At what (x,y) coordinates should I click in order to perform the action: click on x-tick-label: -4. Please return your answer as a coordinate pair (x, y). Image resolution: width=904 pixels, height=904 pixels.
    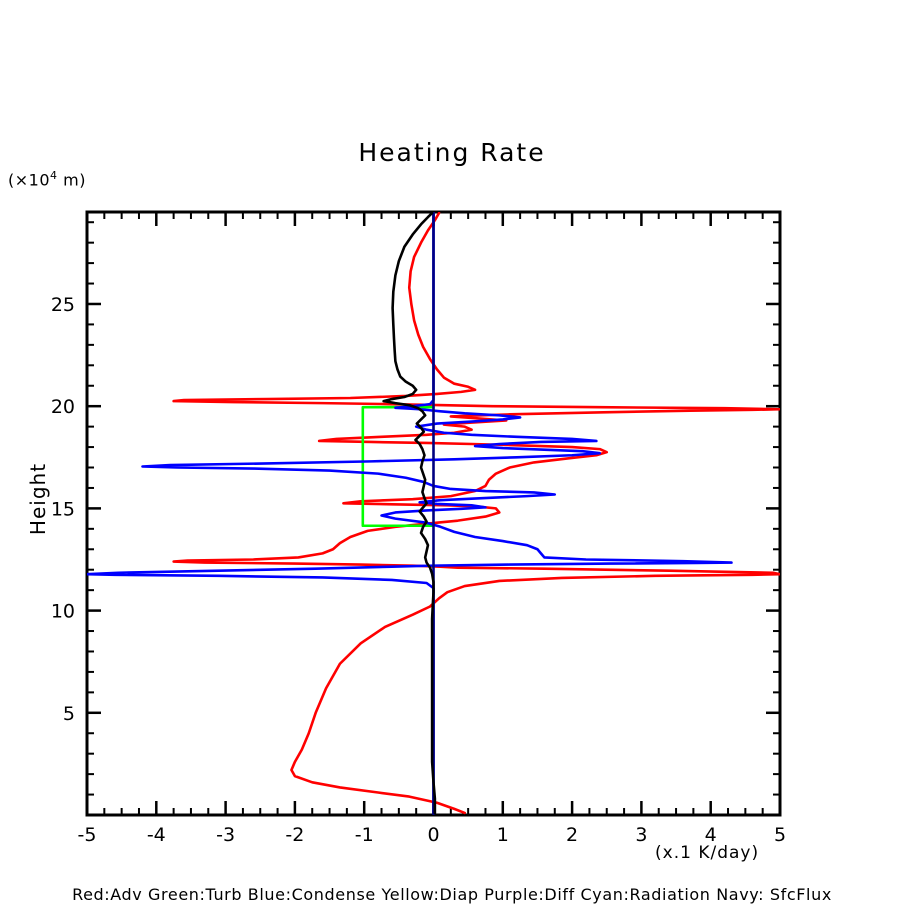
    Looking at the image, I should click on (156, 835).